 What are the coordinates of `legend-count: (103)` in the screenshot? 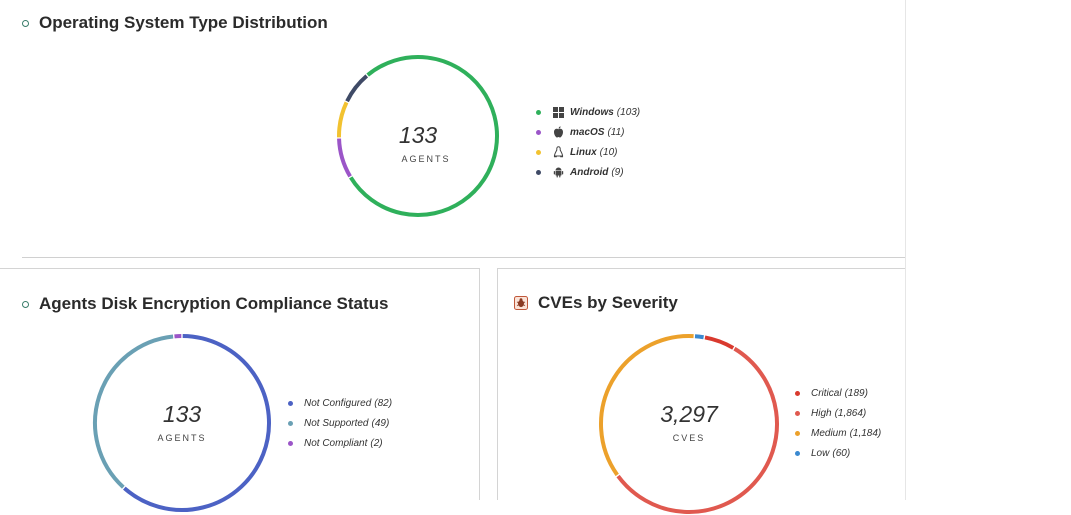 It's located at (628, 112).